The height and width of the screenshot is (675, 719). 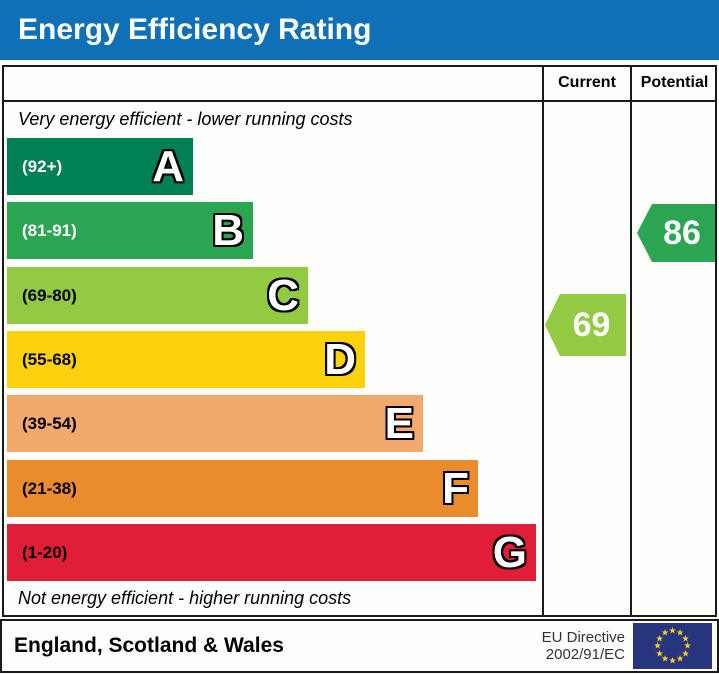 I want to click on band-row-a: (92+) A, so click(x=100, y=166).